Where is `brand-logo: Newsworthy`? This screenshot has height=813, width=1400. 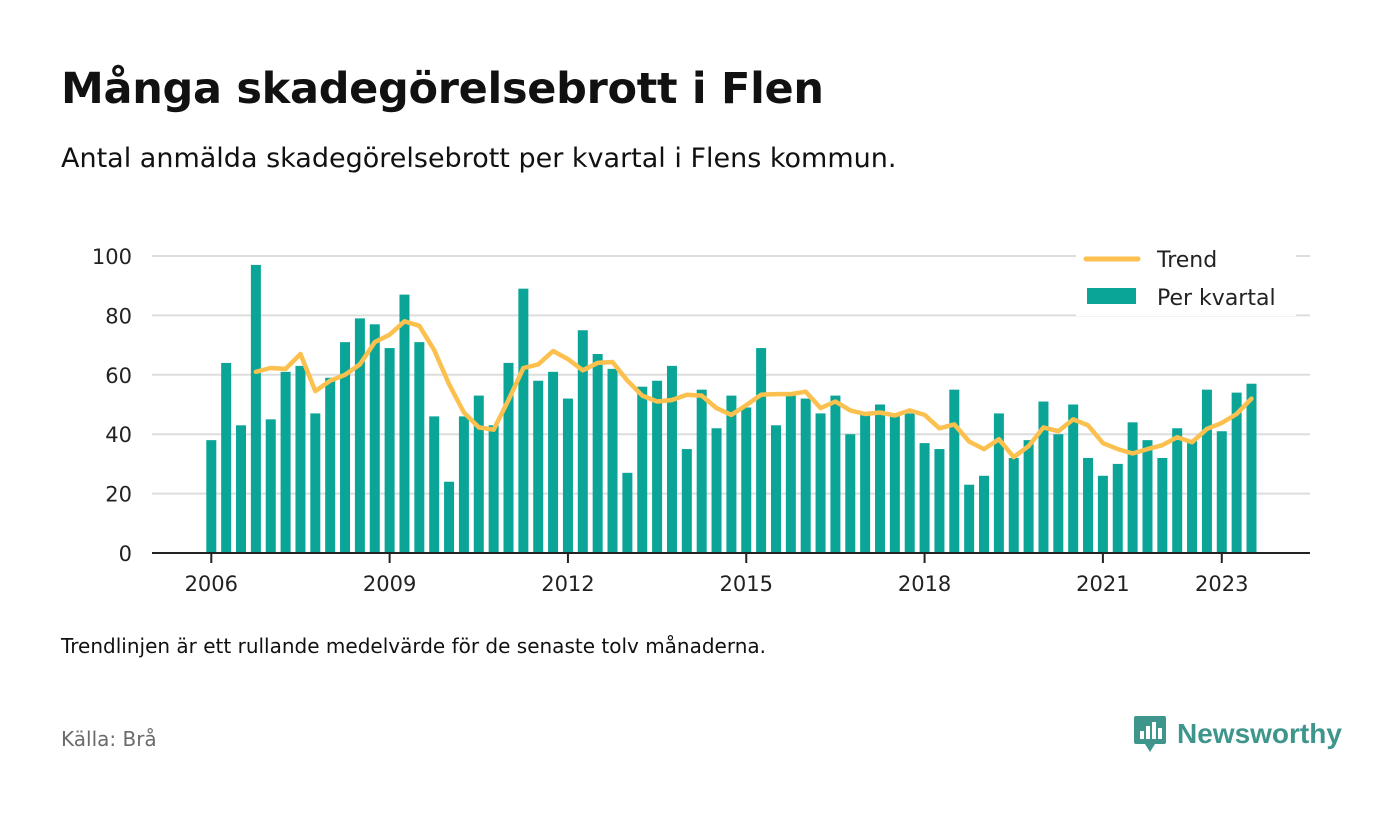 brand-logo: Newsworthy is located at coordinates (1237, 734).